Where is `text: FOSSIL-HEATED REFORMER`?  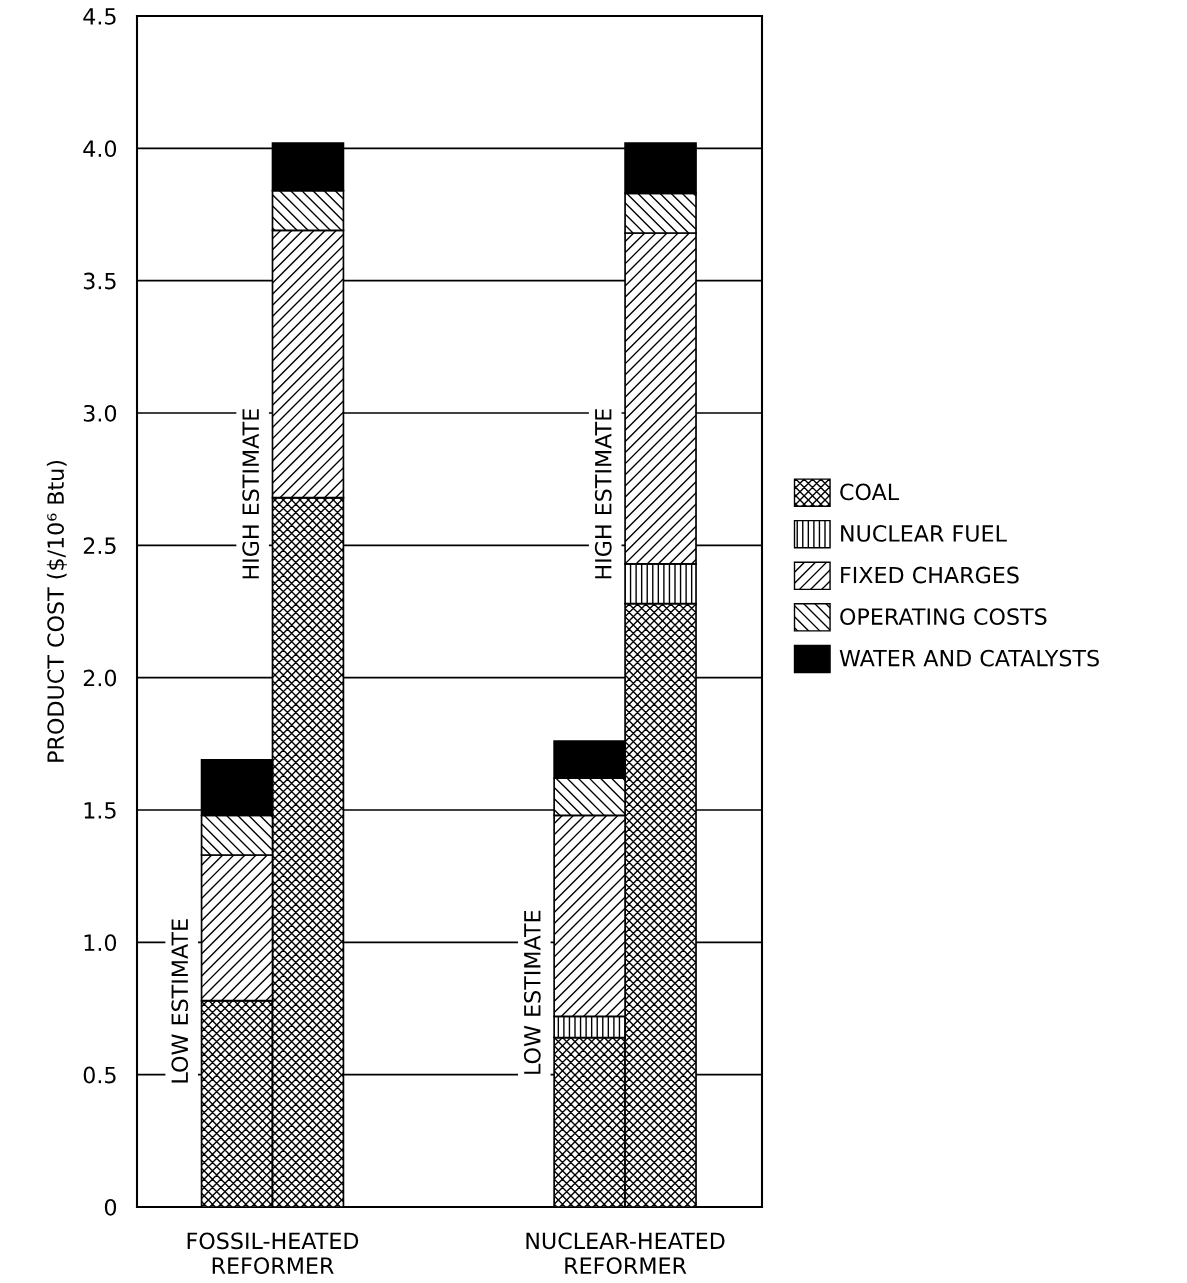
text: FOSSIL-HEATED REFORMER is located at coordinates (273, 1253).